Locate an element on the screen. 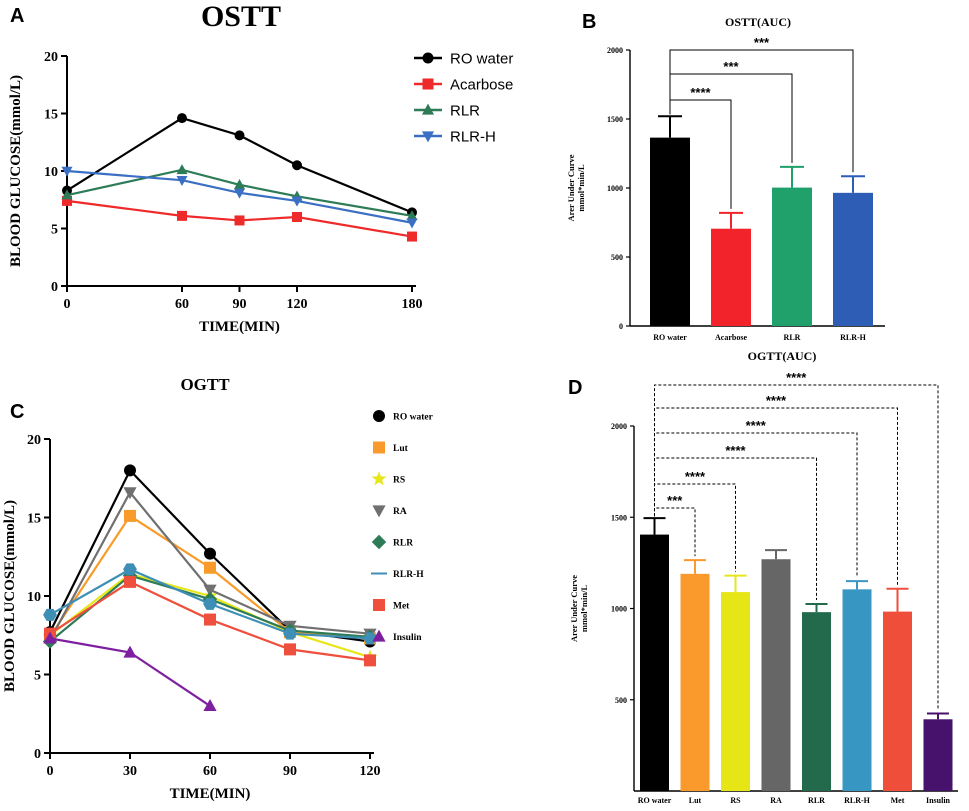 This screenshot has width=969, height=811. significance-bracket: *** is located at coordinates (761, 104).